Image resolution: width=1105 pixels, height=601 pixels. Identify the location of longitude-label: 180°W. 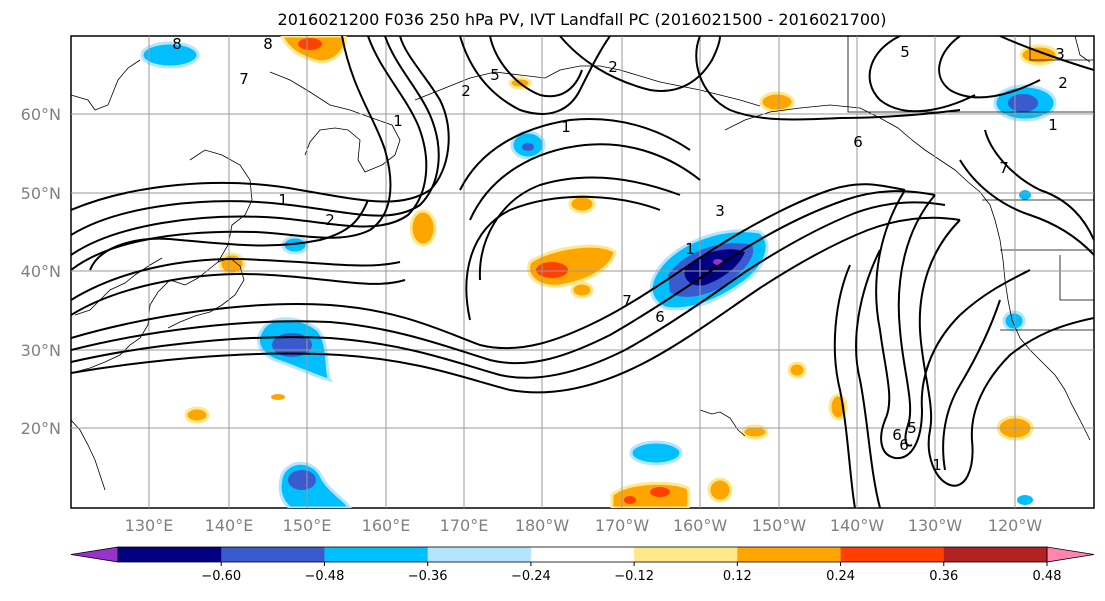
(542, 525).